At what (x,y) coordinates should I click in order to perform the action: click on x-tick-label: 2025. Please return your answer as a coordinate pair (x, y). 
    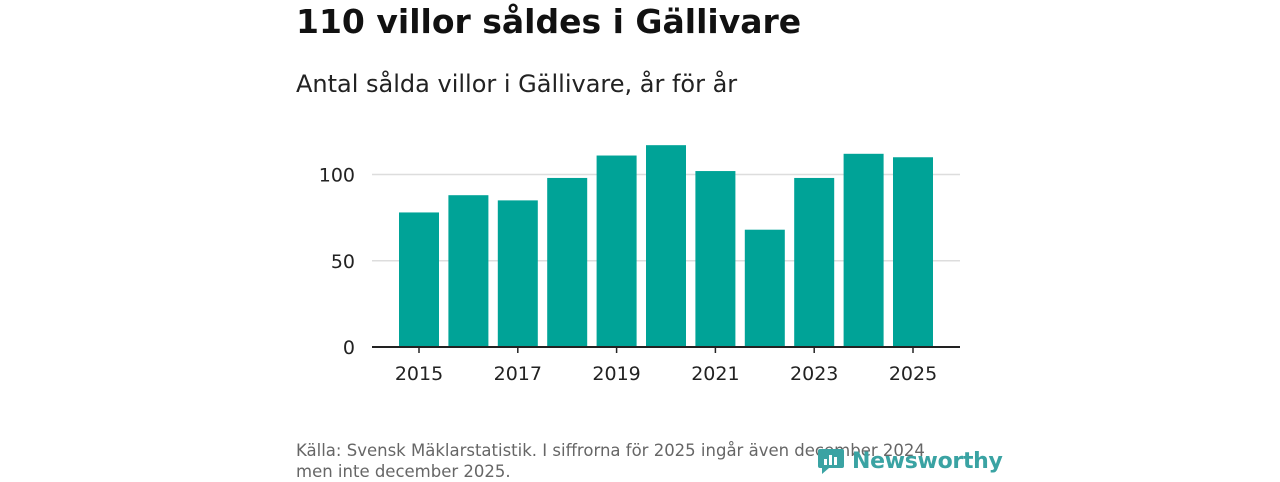
    Looking at the image, I should click on (913, 374).